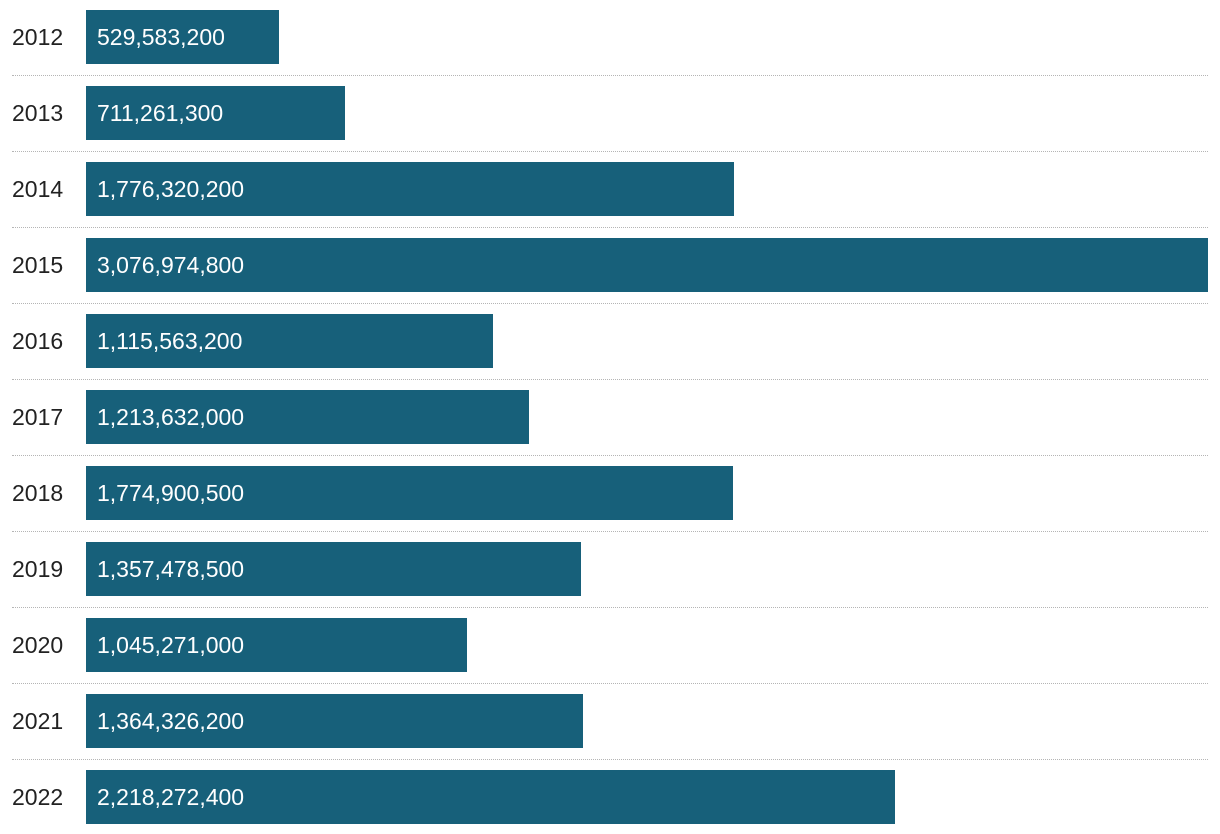 The width and height of the screenshot is (1220, 834). What do you see at coordinates (171, 417) in the screenshot?
I see `bar-value-label: 1,213,632,000` at bounding box center [171, 417].